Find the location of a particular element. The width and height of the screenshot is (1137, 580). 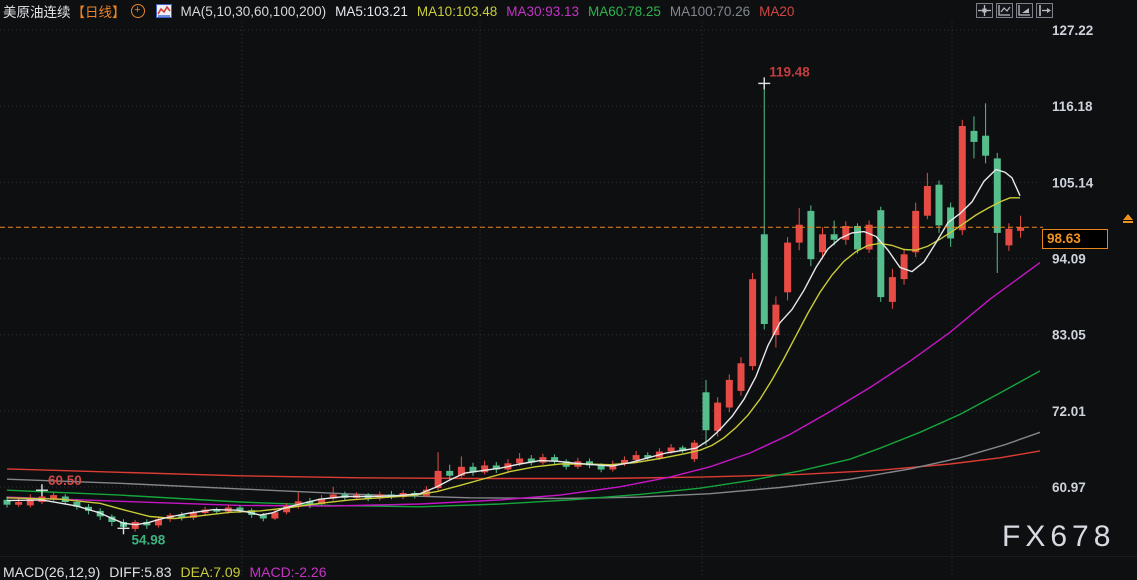

chart-toolbar is located at coordinates (1014, 10).